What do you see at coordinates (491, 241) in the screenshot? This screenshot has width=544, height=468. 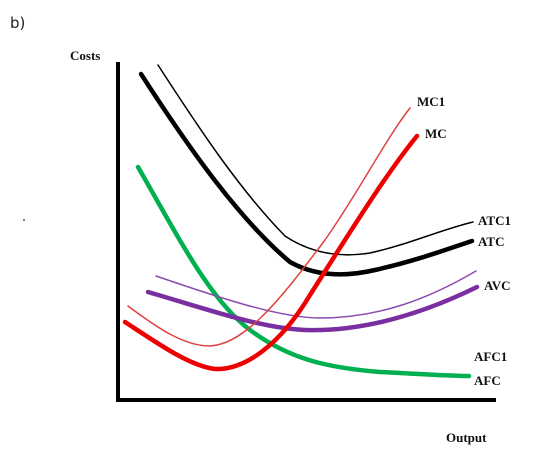 I see `curve-label-atc: ATC` at bounding box center [491, 241].